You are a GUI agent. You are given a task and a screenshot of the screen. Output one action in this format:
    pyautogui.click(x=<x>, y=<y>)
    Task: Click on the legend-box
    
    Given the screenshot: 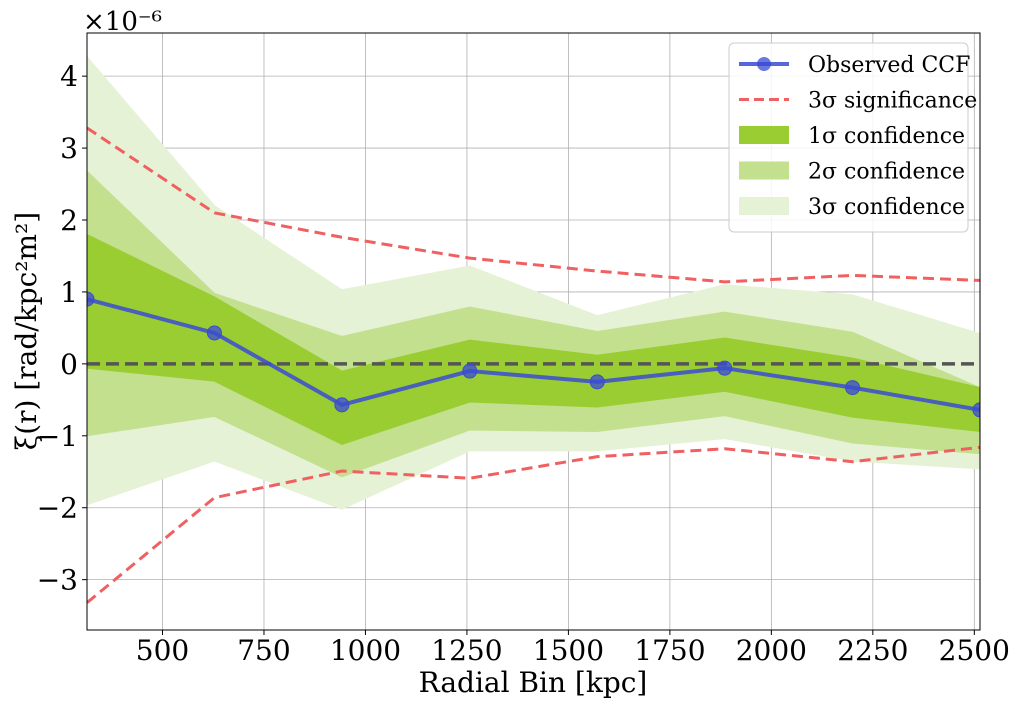 What is the action you would take?
    pyautogui.click(x=848, y=137)
    